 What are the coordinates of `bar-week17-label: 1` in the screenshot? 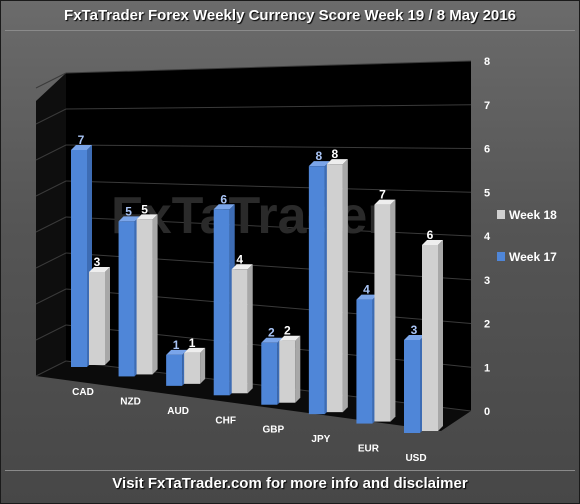 It's located at (176, 345).